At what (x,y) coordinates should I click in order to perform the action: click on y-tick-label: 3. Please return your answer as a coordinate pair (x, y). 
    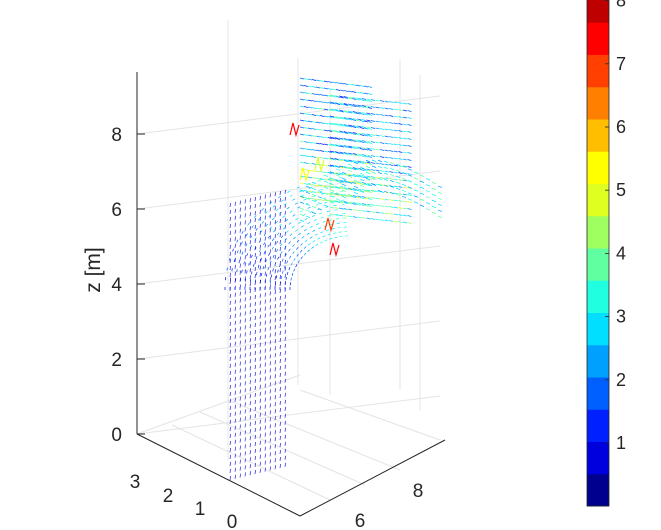
    Looking at the image, I should click on (135, 482).